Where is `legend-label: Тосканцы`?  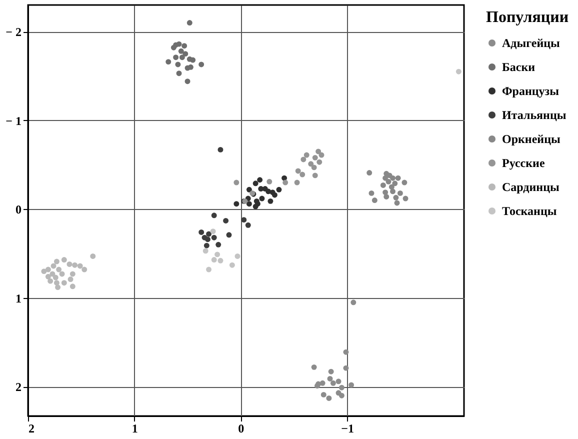
legend-label: Тосканцы is located at coordinates (530, 211).